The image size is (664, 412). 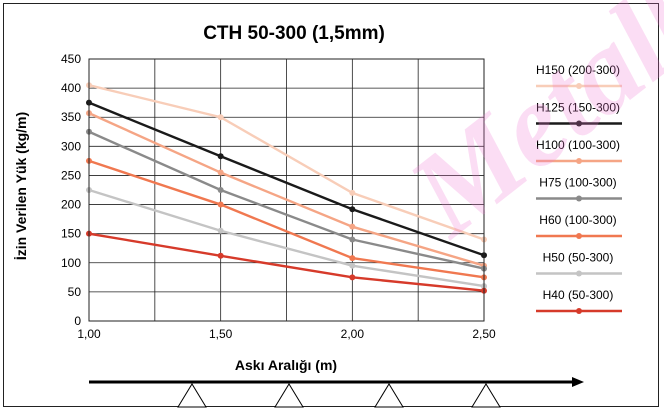 I want to click on chart-title: CTH 50-300 (1,5mm), so click(x=294, y=33).